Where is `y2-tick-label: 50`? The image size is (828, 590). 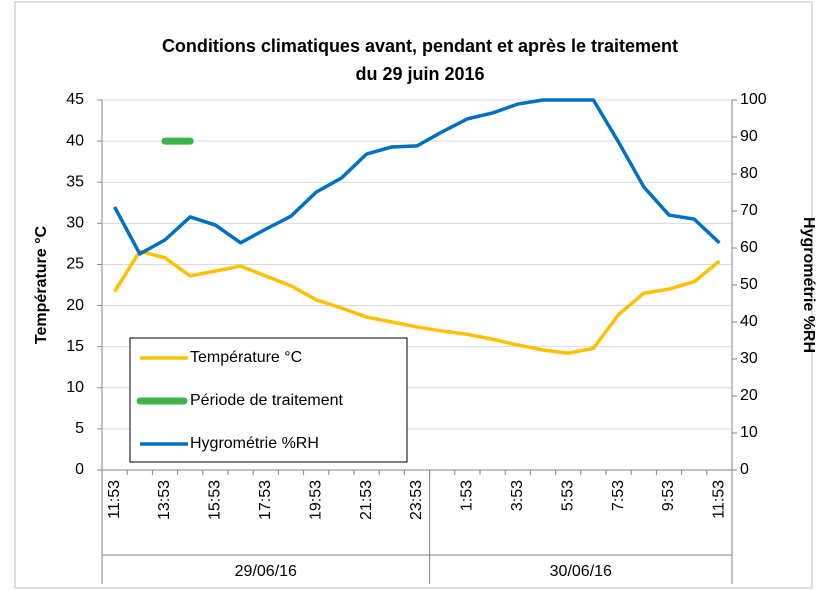 y2-tick-label: 50 is located at coordinates (749, 284).